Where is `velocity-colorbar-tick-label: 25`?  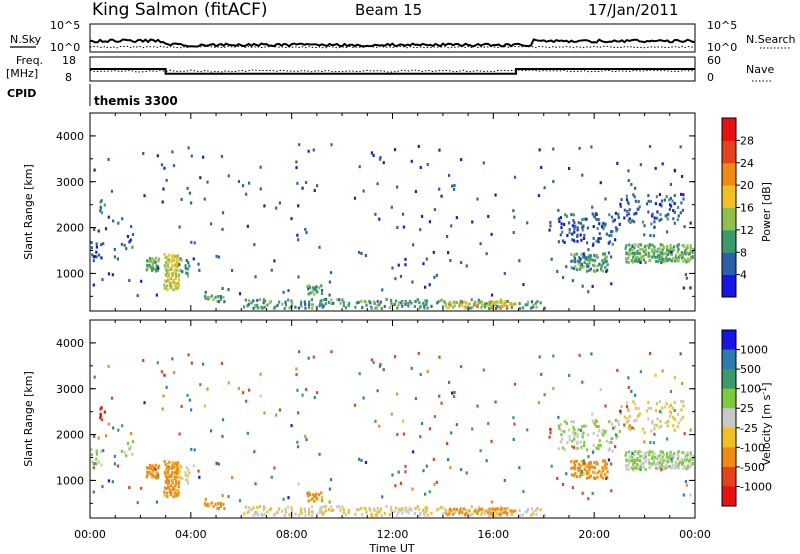 velocity-colorbar-tick-label: 25 is located at coordinates (747, 408).